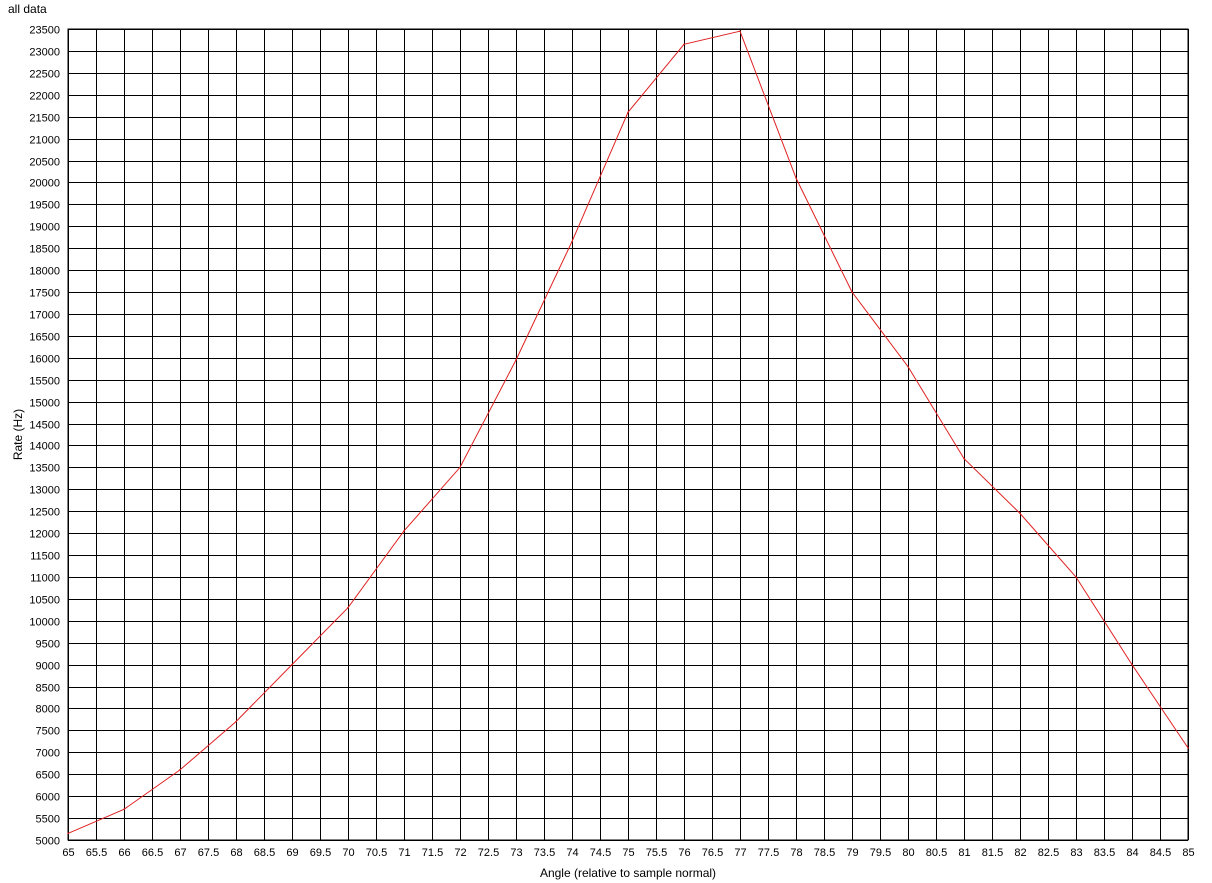 Image resolution: width=1212 pixels, height=883 pixels. Describe the element at coordinates (44, 513) in the screenshot. I see `y-tick-label: 12500` at that location.